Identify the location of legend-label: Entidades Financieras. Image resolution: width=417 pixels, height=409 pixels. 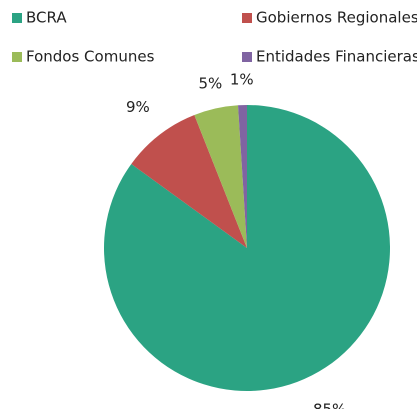
(336, 57).